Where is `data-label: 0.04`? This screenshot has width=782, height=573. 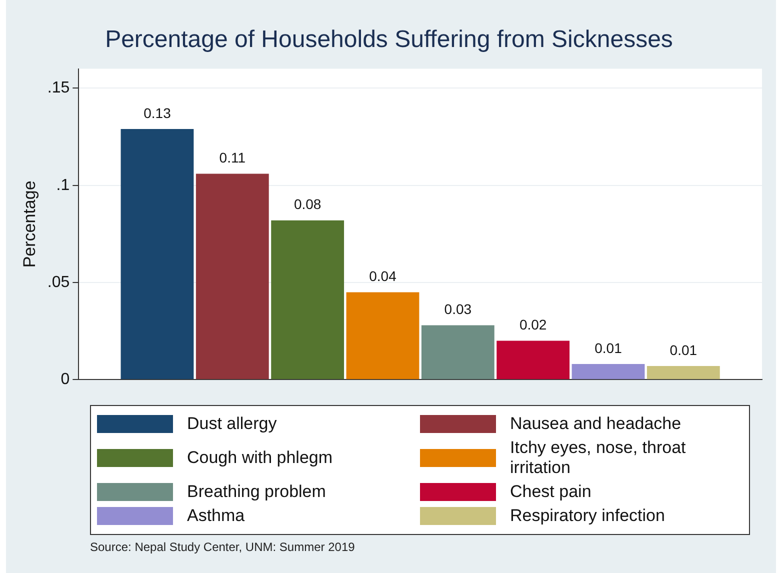 data-label: 0.04 is located at coordinates (383, 276).